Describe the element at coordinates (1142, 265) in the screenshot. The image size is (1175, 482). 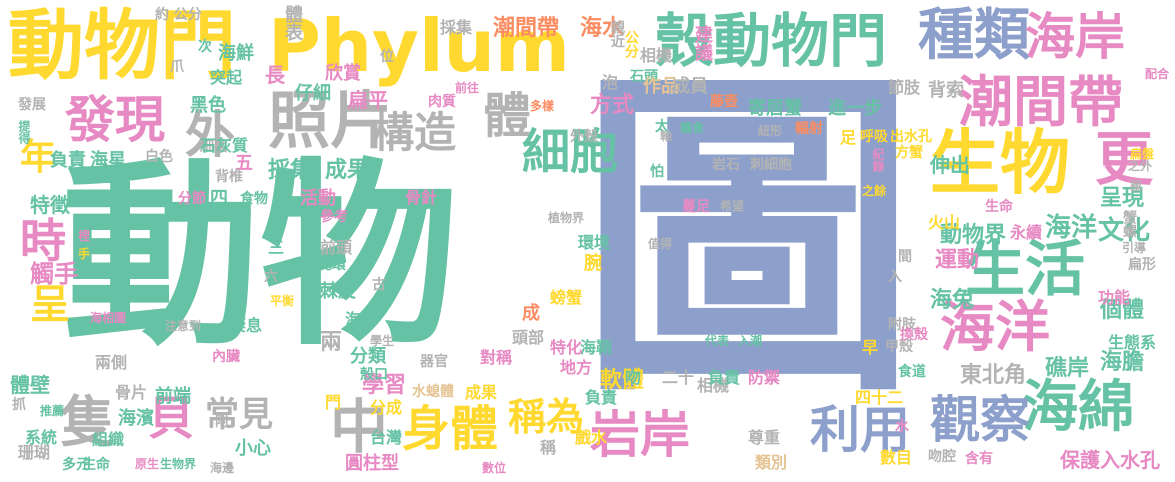
I see `cloud-word: 扁形` at that location.